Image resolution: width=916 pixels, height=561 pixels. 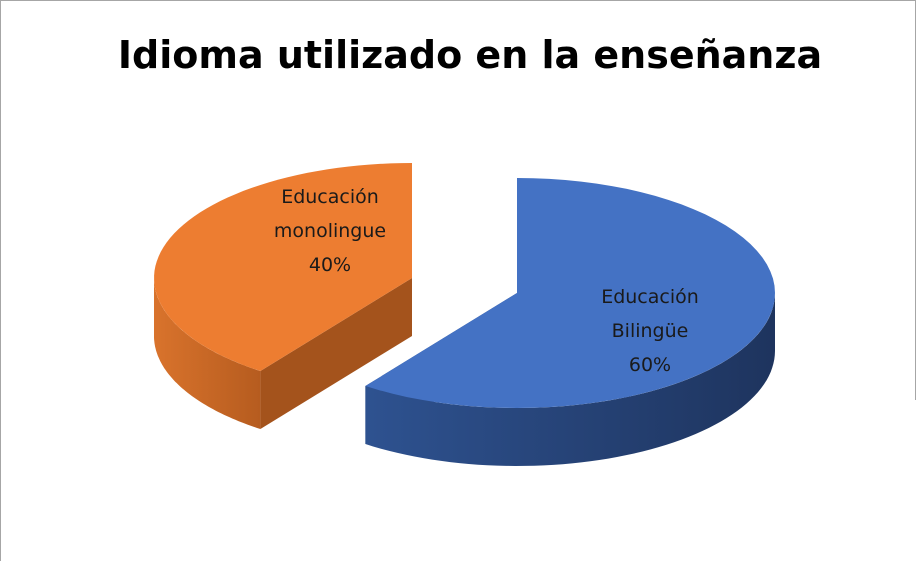 I want to click on data-label-value: 40%, so click(x=330, y=265).